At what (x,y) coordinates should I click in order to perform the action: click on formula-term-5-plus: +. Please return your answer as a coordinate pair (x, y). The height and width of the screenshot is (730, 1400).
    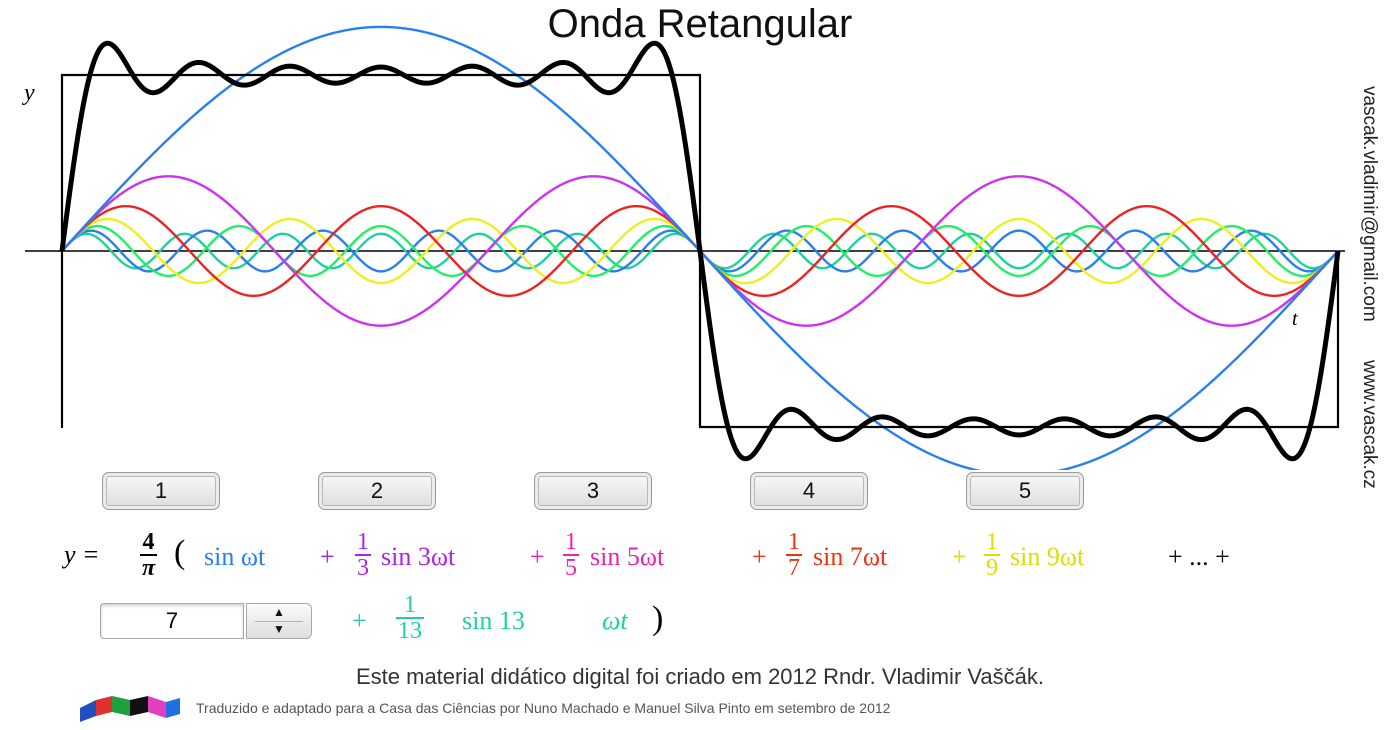
    Looking at the image, I should click on (959, 556).